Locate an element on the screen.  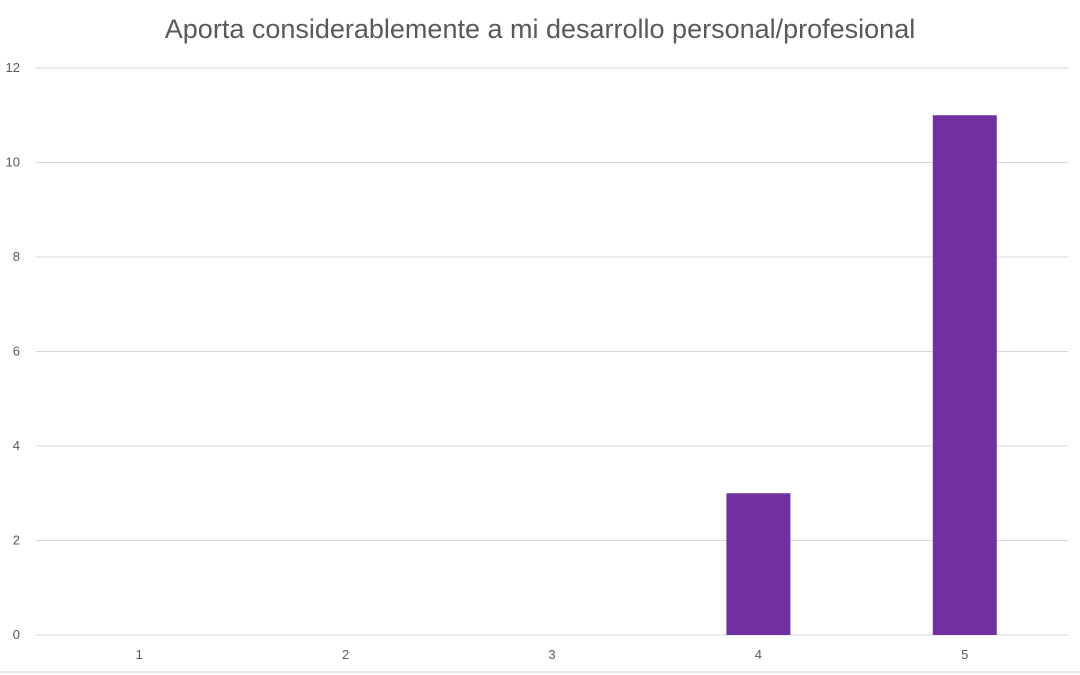
y-tick-label: 8 is located at coordinates (16, 256).